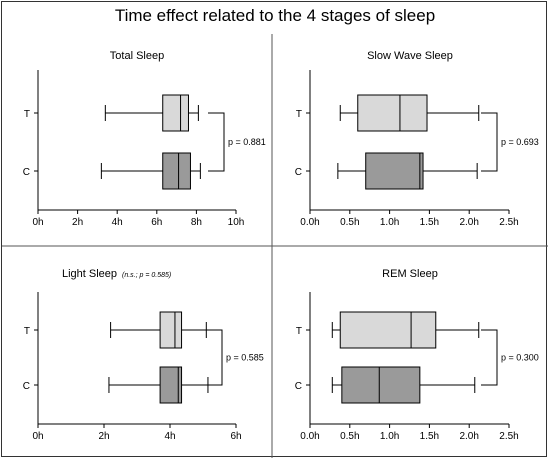 The width and height of the screenshot is (550, 460). Describe the element at coordinates (175, 113) in the screenshot. I see `total-sleep-t-box` at that location.